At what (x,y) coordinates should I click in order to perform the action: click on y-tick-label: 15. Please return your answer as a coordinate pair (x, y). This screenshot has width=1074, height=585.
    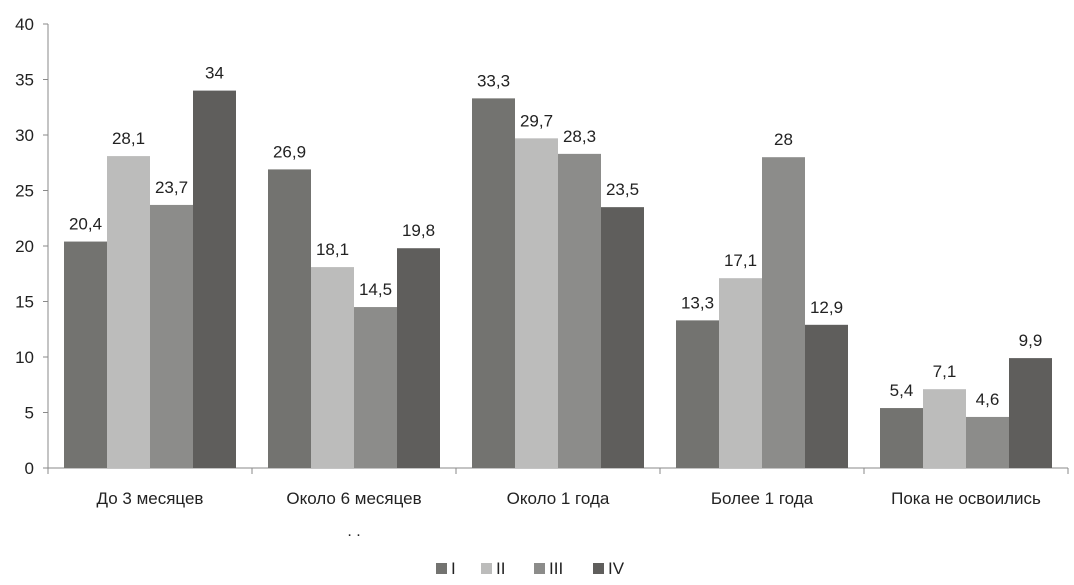
    Looking at the image, I should click on (24, 302).